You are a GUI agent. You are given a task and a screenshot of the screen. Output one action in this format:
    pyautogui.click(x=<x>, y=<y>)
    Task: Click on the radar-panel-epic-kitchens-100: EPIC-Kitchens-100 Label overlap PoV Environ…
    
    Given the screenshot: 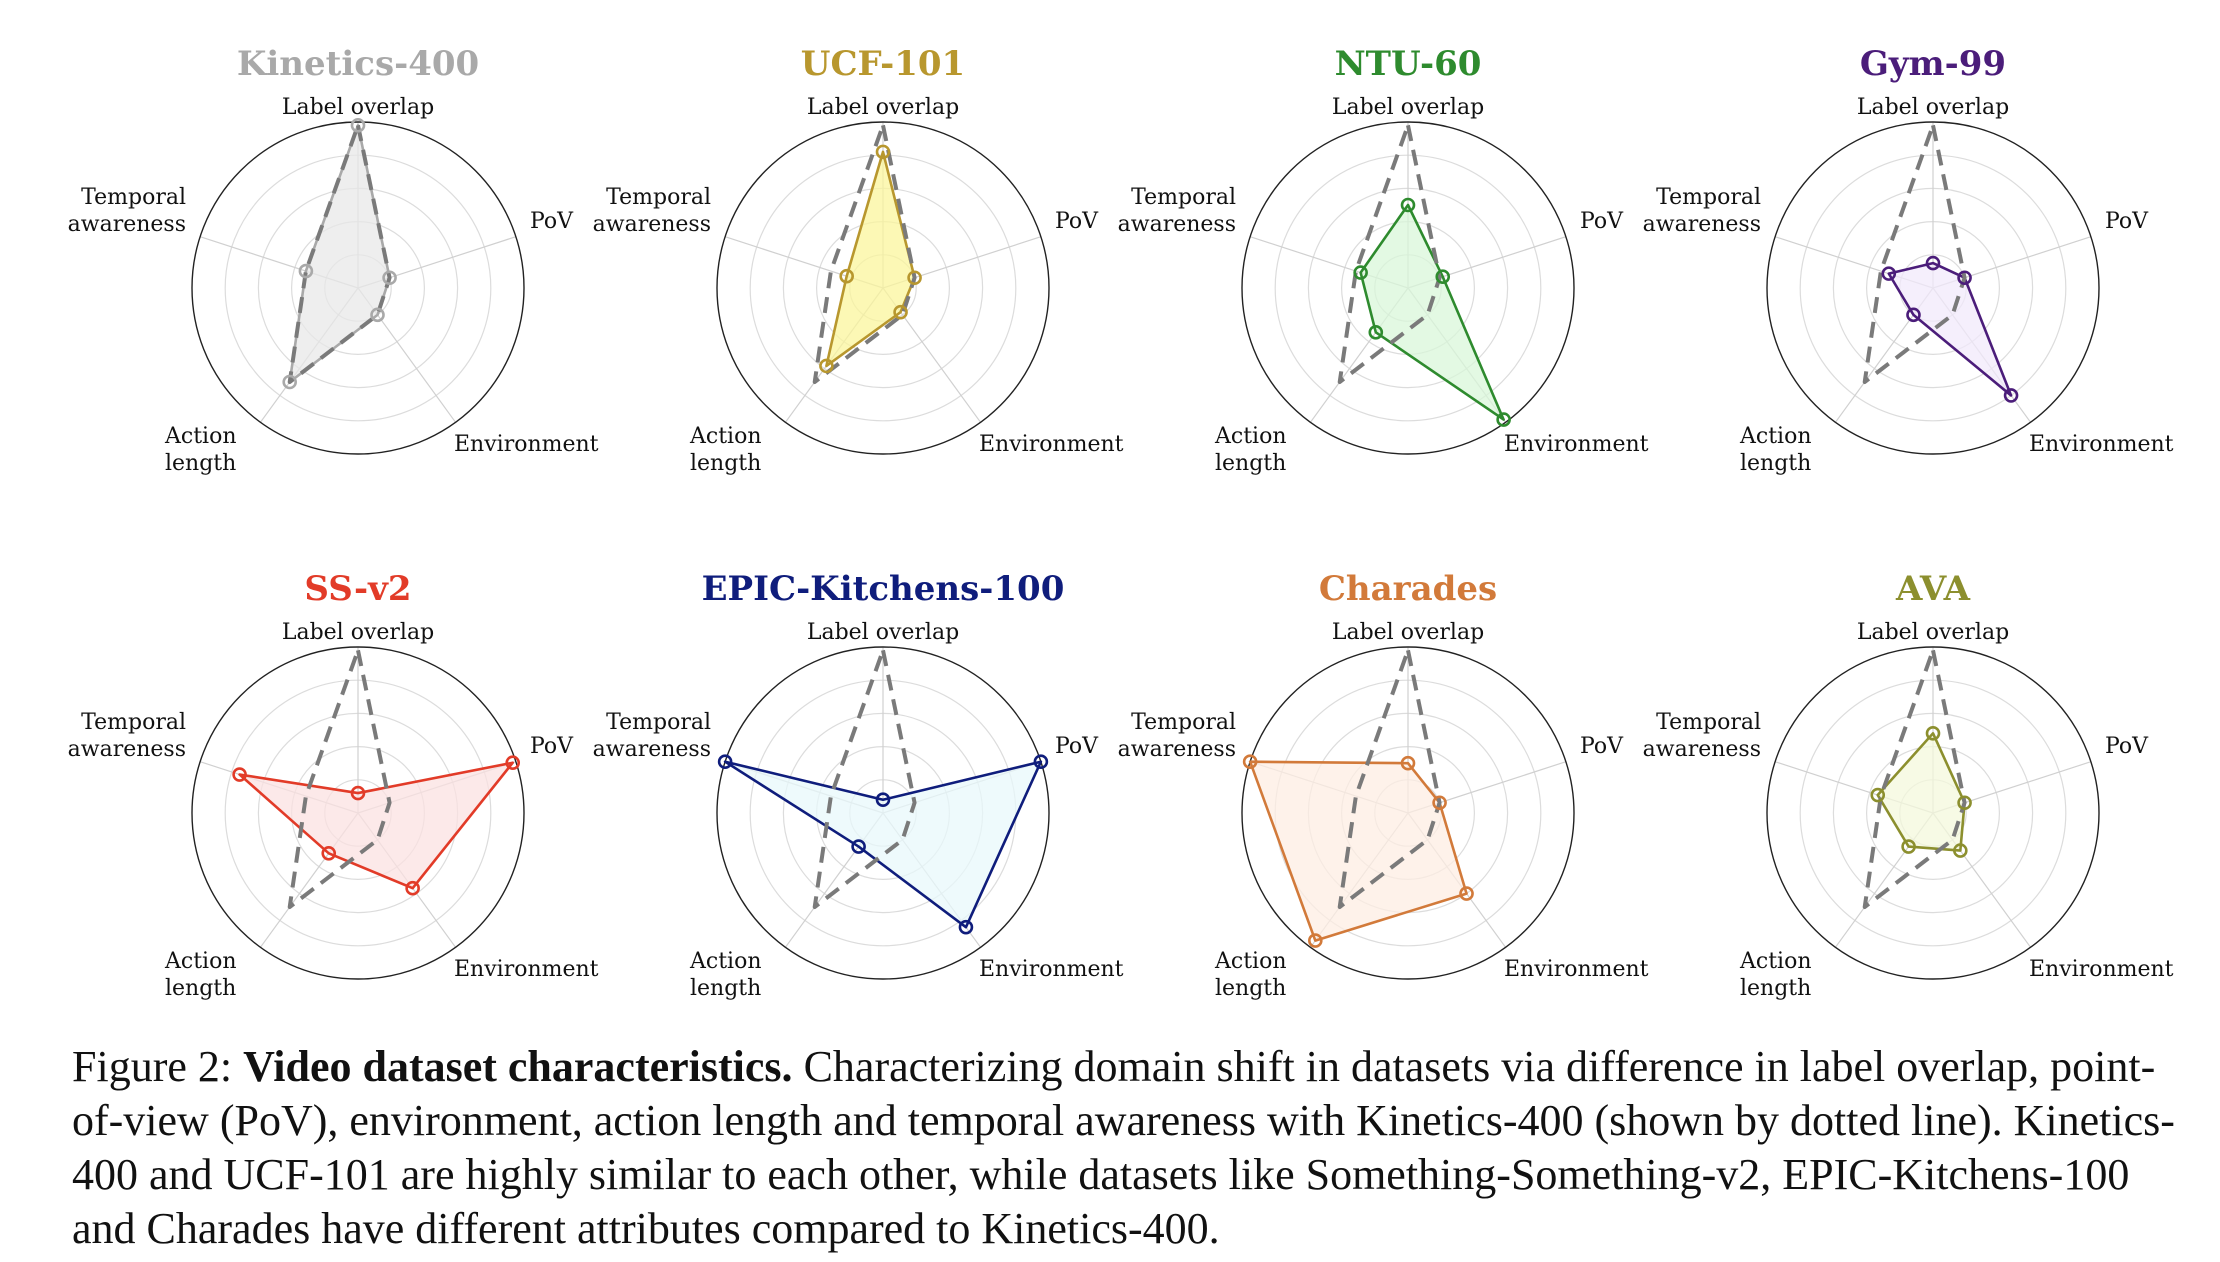 What is the action you would take?
    pyautogui.click(x=824, y=785)
    